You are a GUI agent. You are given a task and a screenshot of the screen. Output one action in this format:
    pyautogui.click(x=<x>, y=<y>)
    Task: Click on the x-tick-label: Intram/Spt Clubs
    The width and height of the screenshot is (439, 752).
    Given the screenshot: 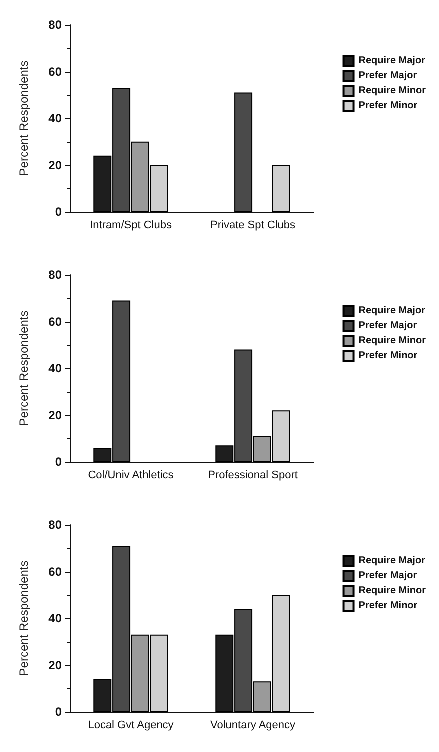 What is the action you would take?
    pyautogui.click(x=131, y=226)
    